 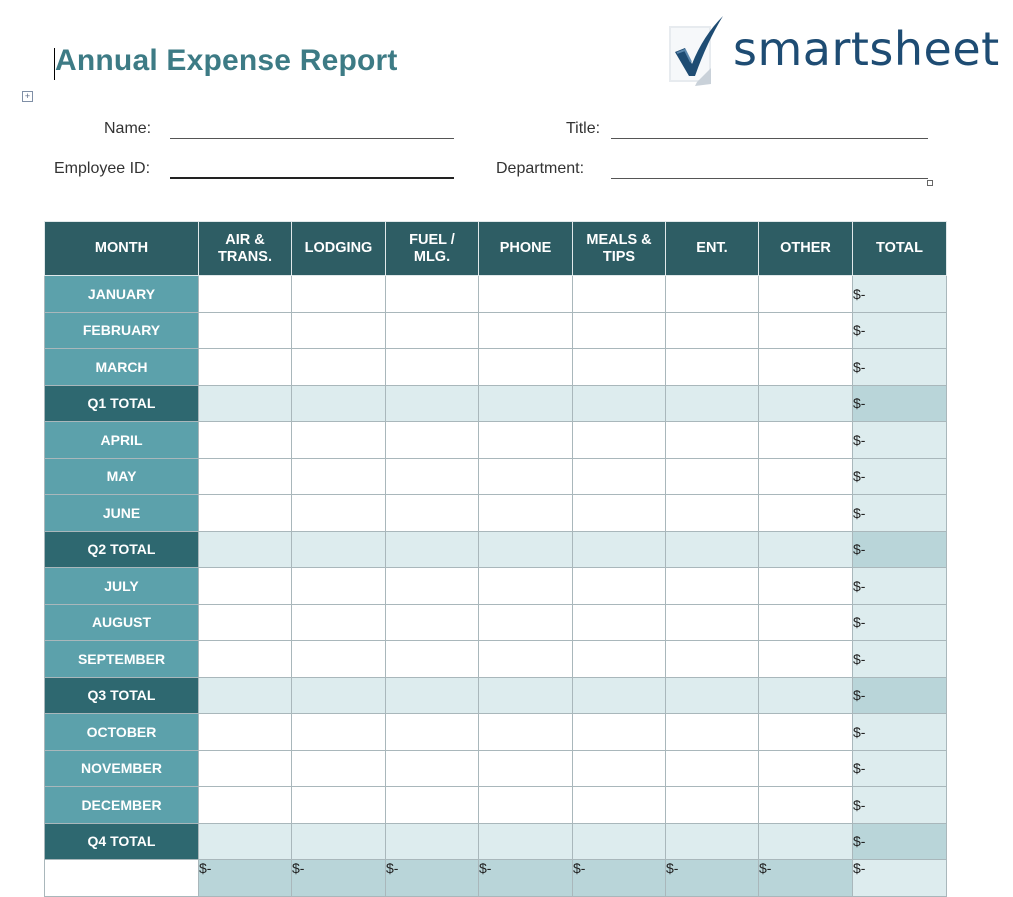 What do you see at coordinates (312, 138) in the screenshot?
I see `name-field` at bounding box center [312, 138].